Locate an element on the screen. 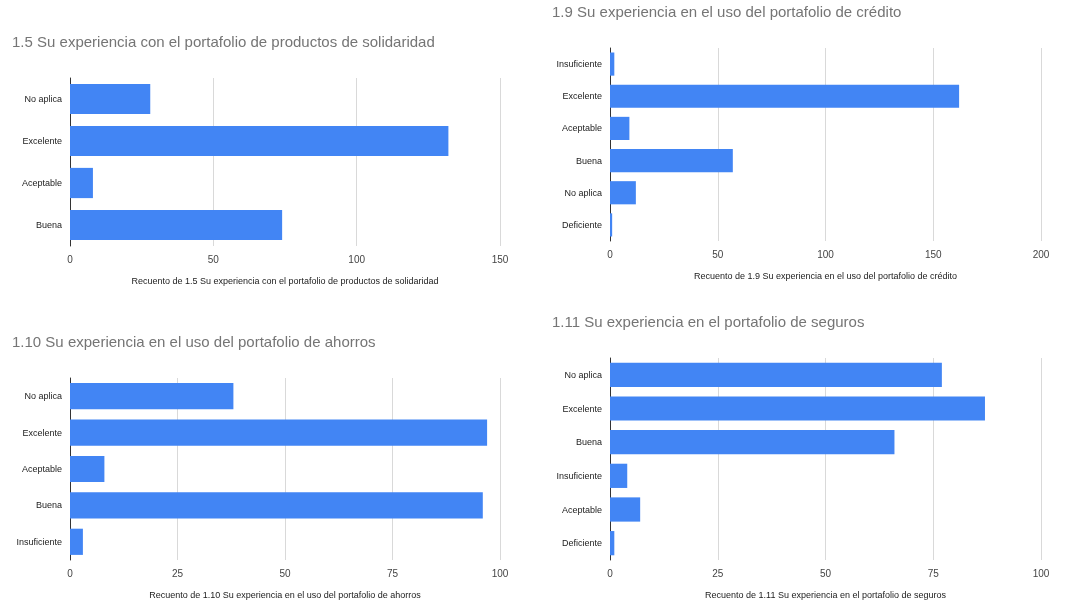  chart-title: 1.11 Su experiencia en el portafolio de seguros is located at coordinates (708, 321).